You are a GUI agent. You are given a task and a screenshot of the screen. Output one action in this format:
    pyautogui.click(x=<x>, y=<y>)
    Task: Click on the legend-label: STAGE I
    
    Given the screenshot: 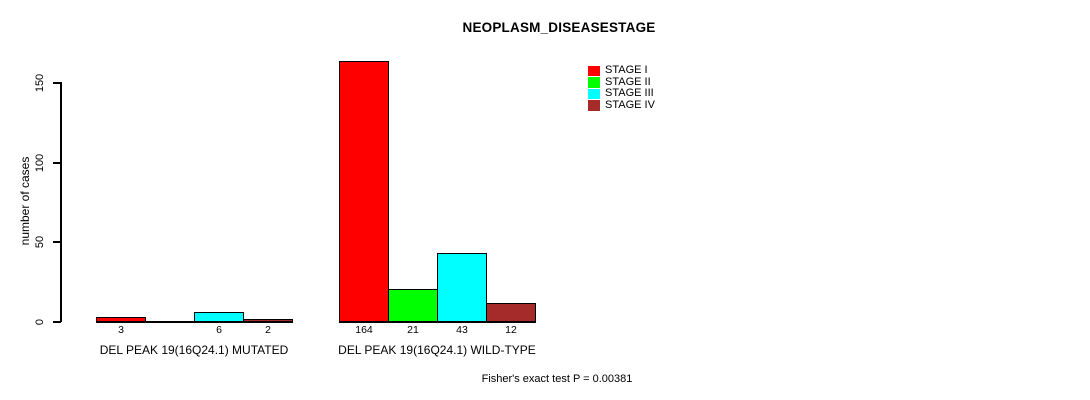 What is the action you would take?
    pyautogui.click(x=626, y=70)
    